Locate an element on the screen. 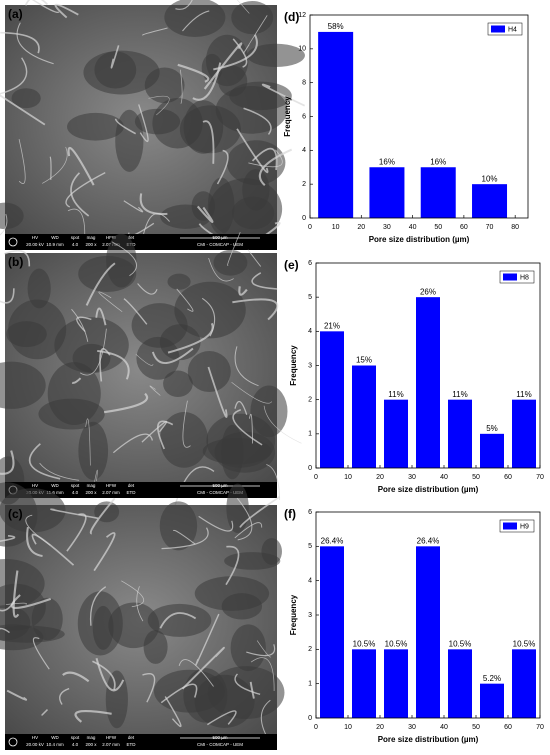 The width and height of the screenshot is (550, 755). info-value: 20.00 kV is located at coordinates (35, 744).